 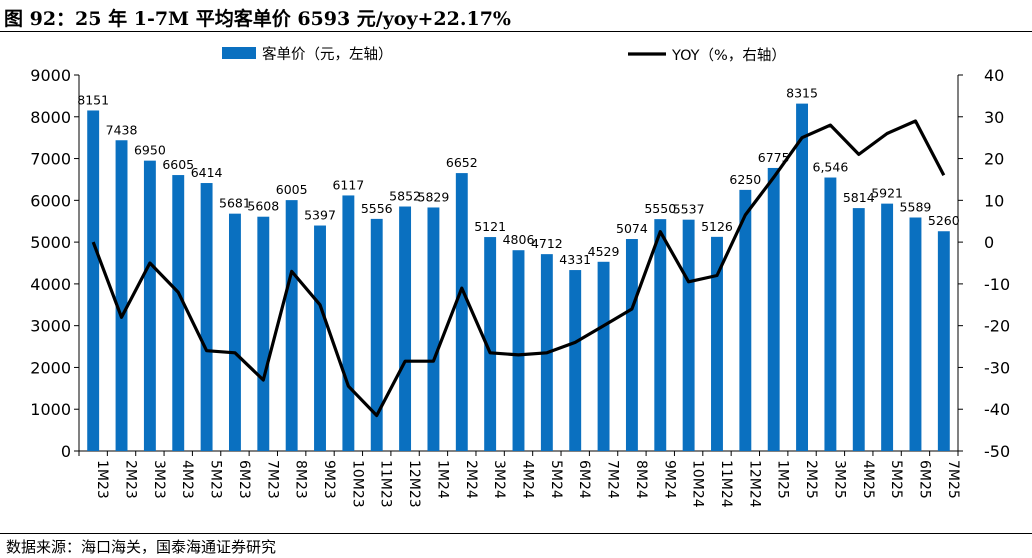 What do you see at coordinates (783, 479) in the screenshot?
I see `x-tick-label: 1M25` at bounding box center [783, 479].